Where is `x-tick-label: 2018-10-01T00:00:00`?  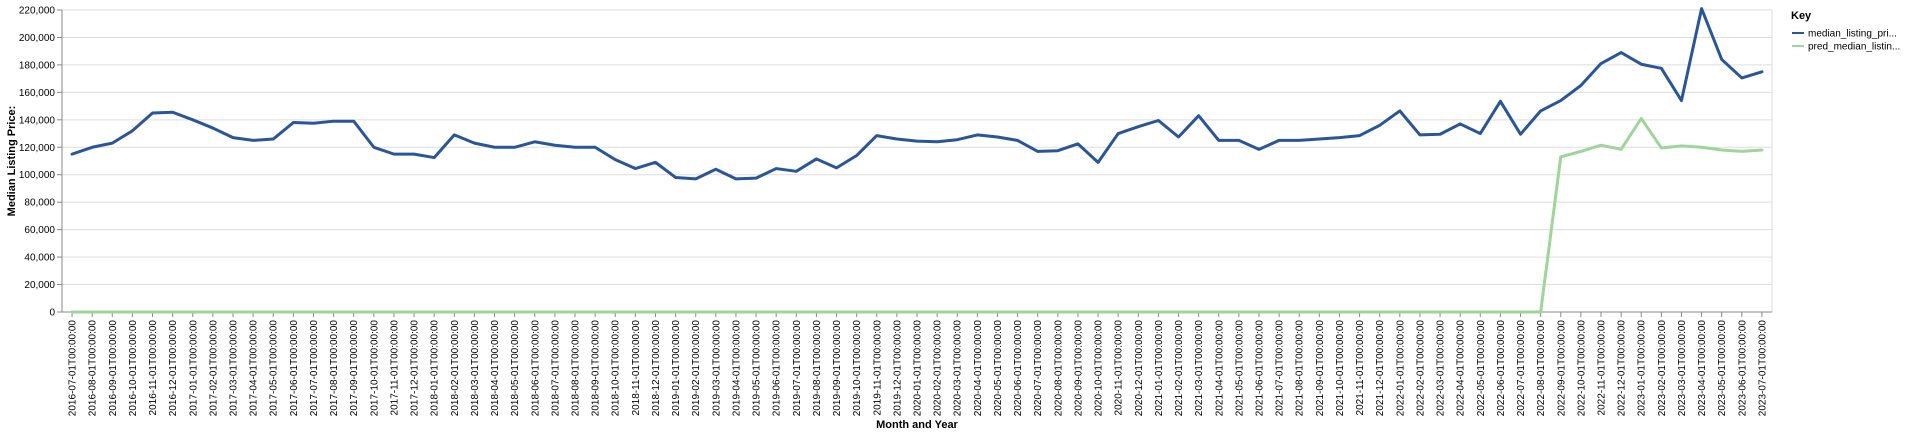
x-tick-label: 2018-10-01T00:00:00 is located at coordinates (616, 368).